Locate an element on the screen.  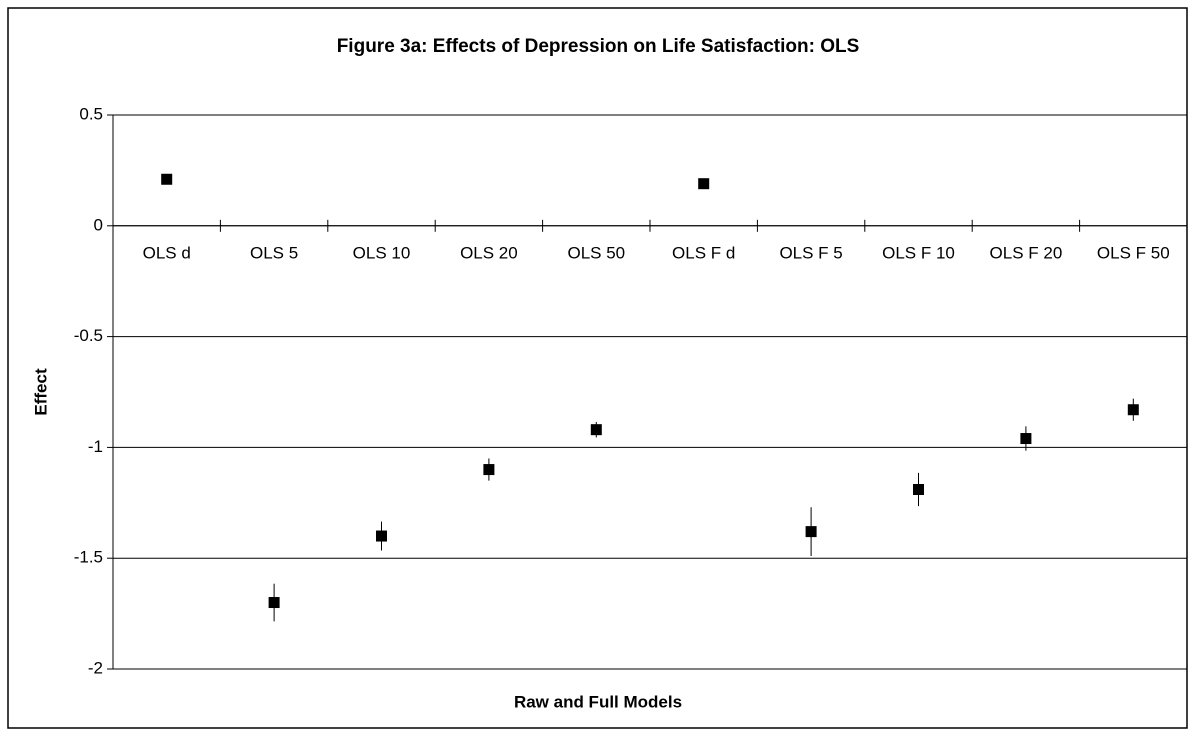
y-tick-label: 0 is located at coordinates (98, 224).